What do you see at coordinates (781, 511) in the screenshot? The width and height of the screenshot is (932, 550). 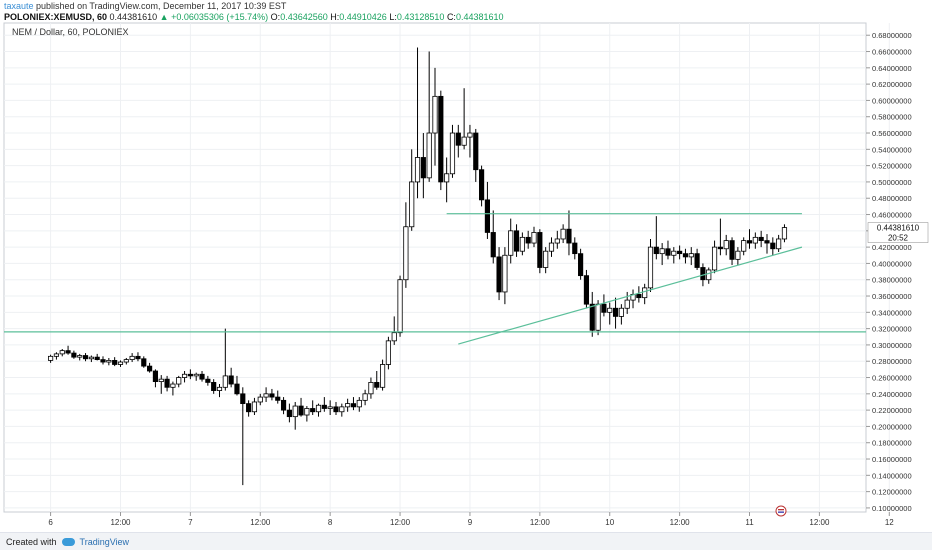 I see `flag-icon` at bounding box center [781, 511].